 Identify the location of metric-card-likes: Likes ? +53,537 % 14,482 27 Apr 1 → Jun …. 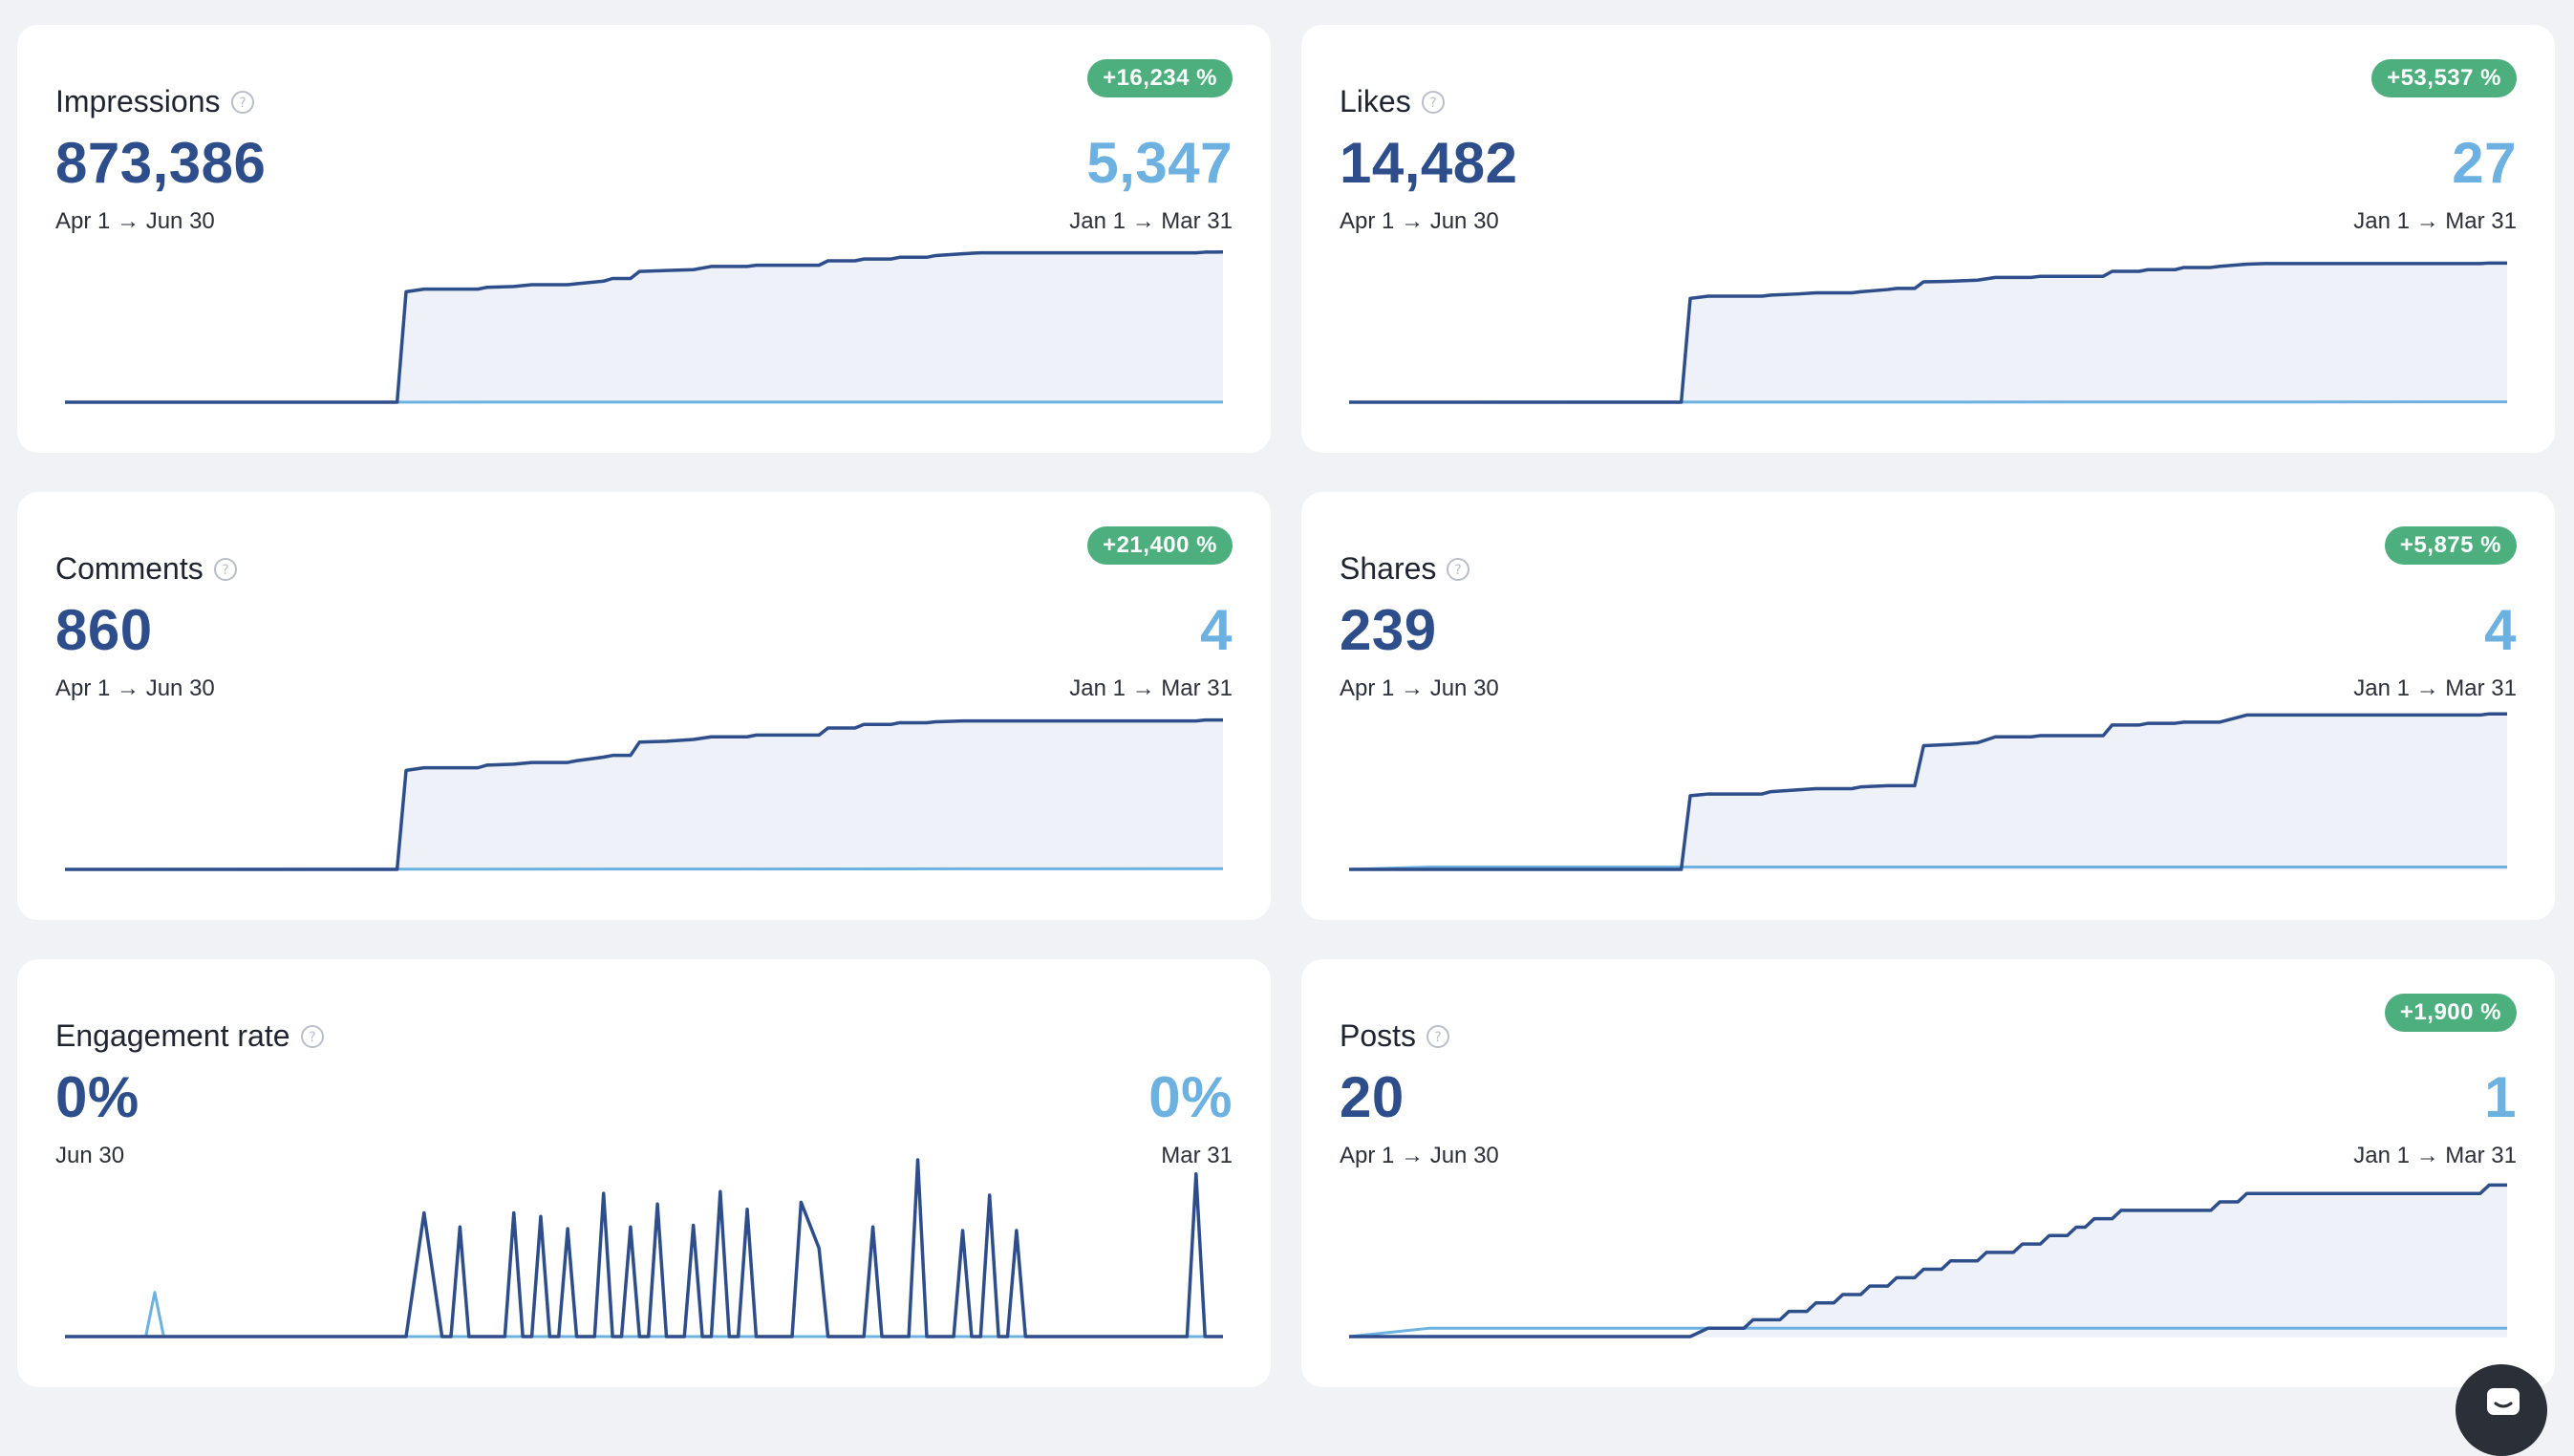
(1928, 239).